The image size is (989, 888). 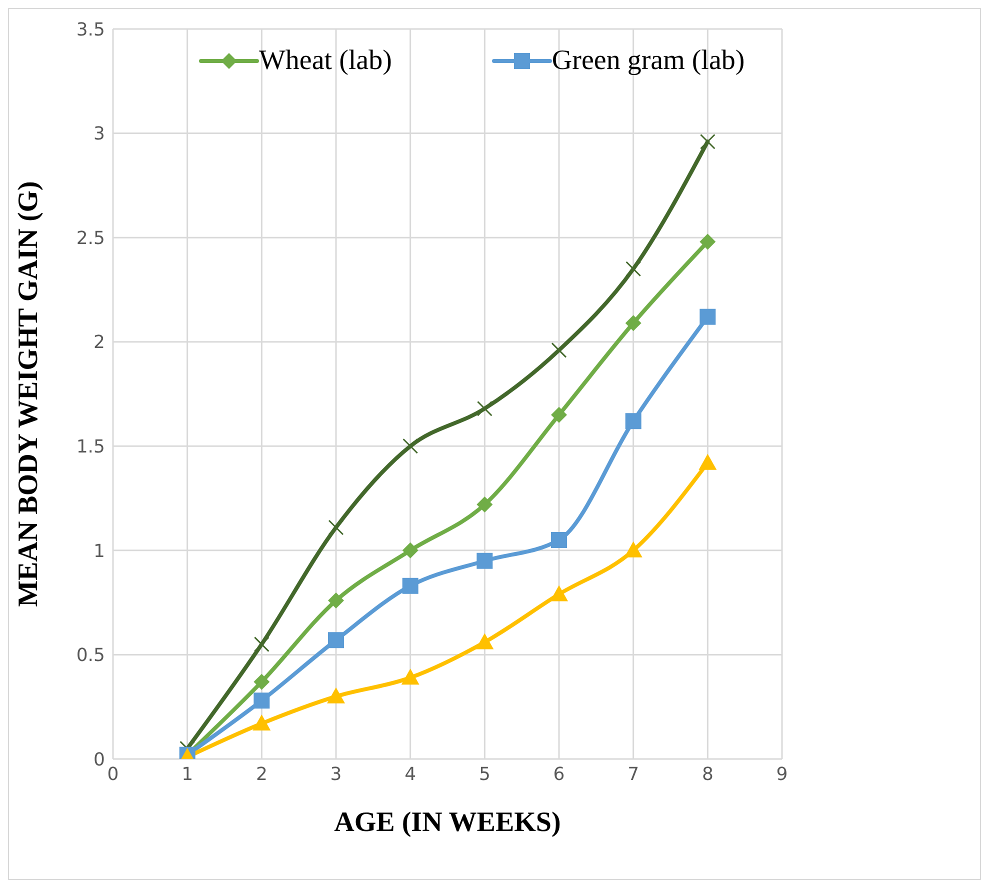 What do you see at coordinates (90, 238) in the screenshot?
I see `y-tick-label: 2.5` at bounding box center [90, 238].